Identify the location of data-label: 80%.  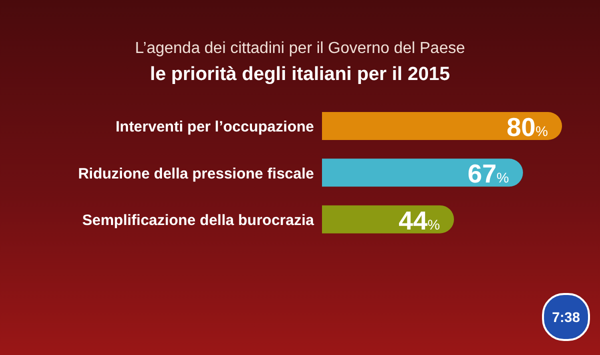
(527, 127).